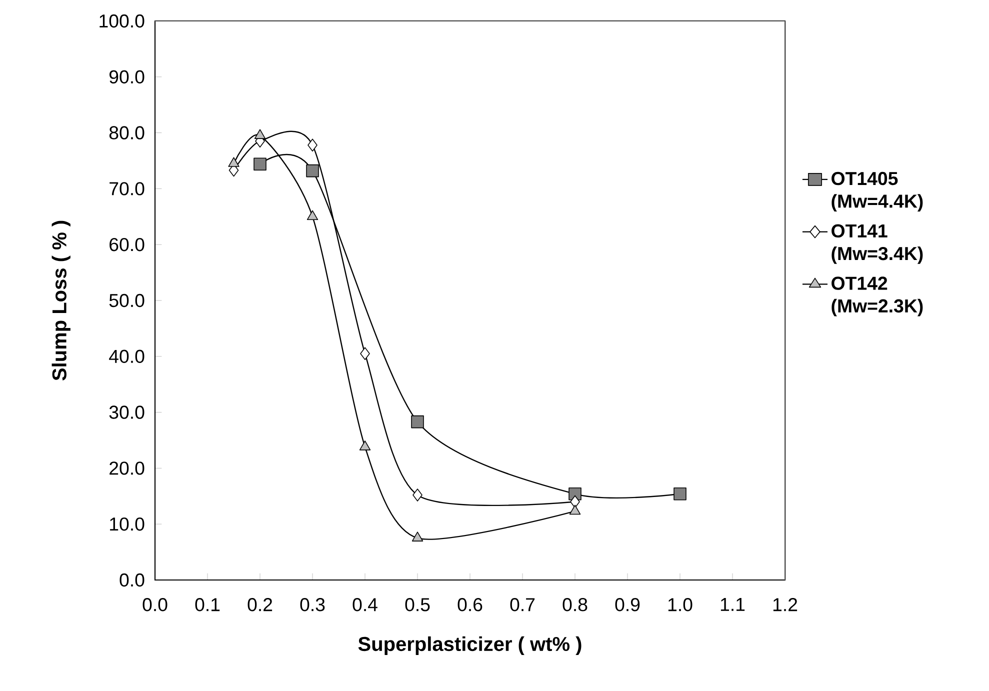  I want to click on legend-label: OT141 (Mw=3.4K), so click(877, 244).